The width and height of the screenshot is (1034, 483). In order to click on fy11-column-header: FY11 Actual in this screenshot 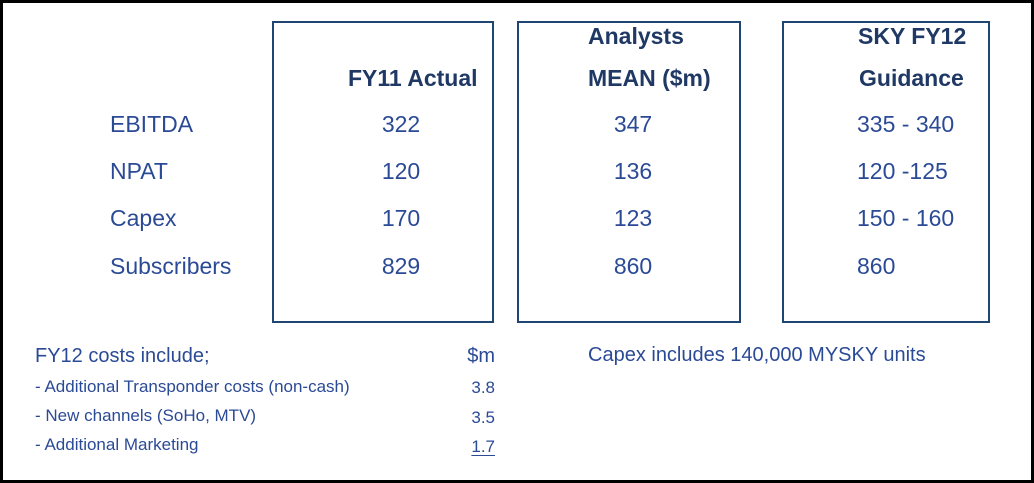, I will do `click(413, 78)`.